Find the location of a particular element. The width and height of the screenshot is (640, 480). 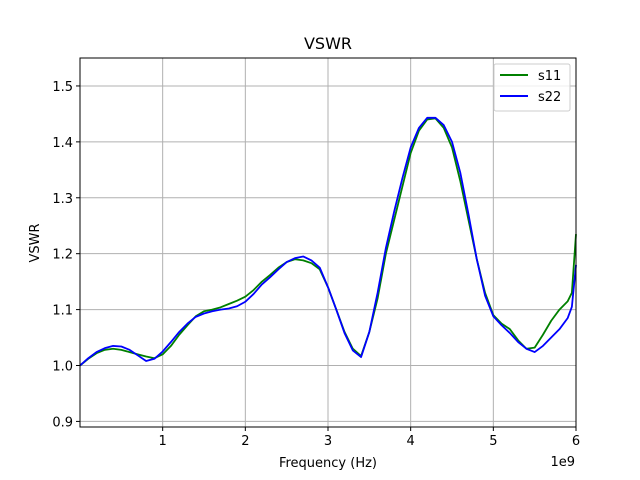

y-tick-label: 0.9 is located at coordinates (62, 422).